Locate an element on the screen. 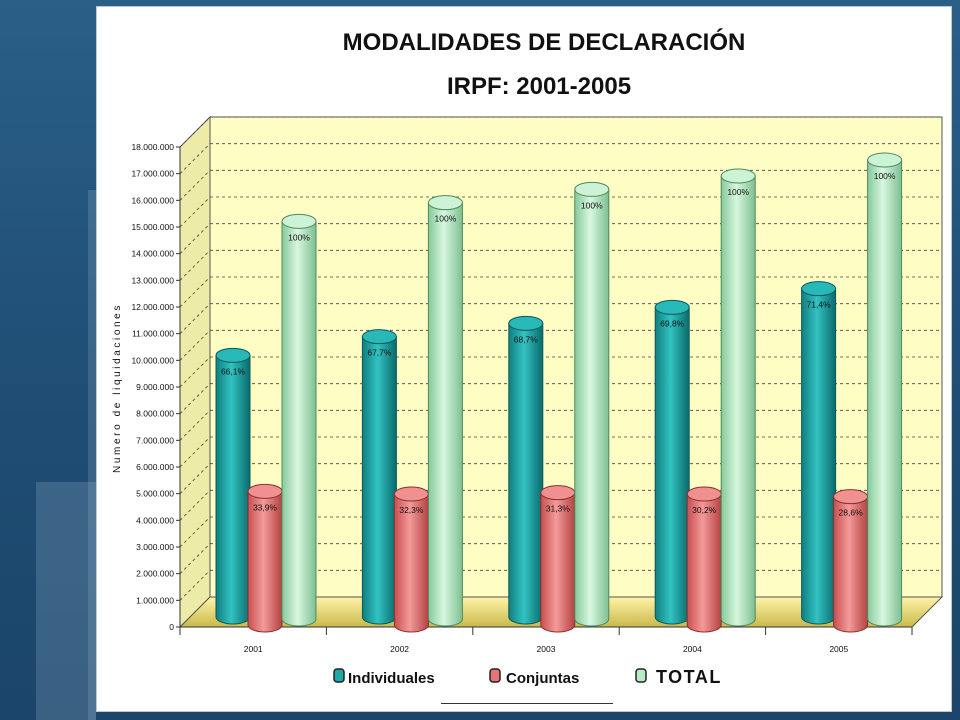 This screenshot has width=960, height=720. y-axis-label: Numero de liquidaciones is located at coordinates (117, 388).